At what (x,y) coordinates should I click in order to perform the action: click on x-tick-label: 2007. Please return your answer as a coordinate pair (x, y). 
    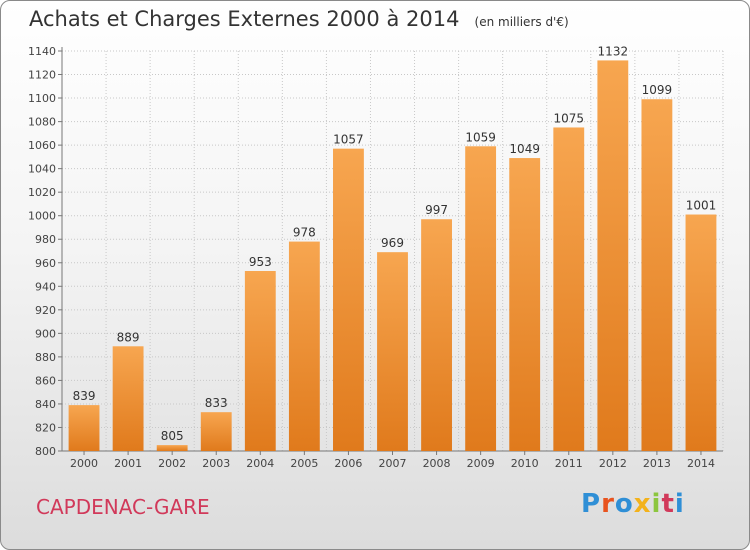
    Looking at the image, I should click on (393, 463).